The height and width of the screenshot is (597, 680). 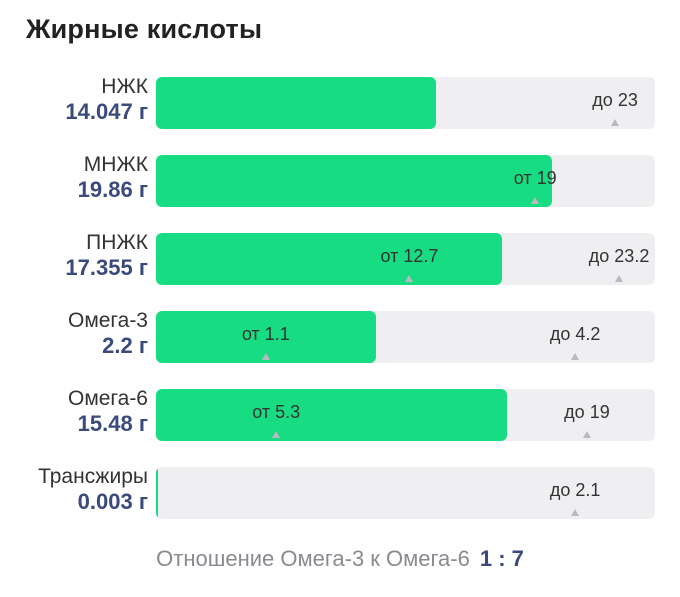 I want to click on progress-track: от 1.1 до 4.2, so click(x=405, y=337).